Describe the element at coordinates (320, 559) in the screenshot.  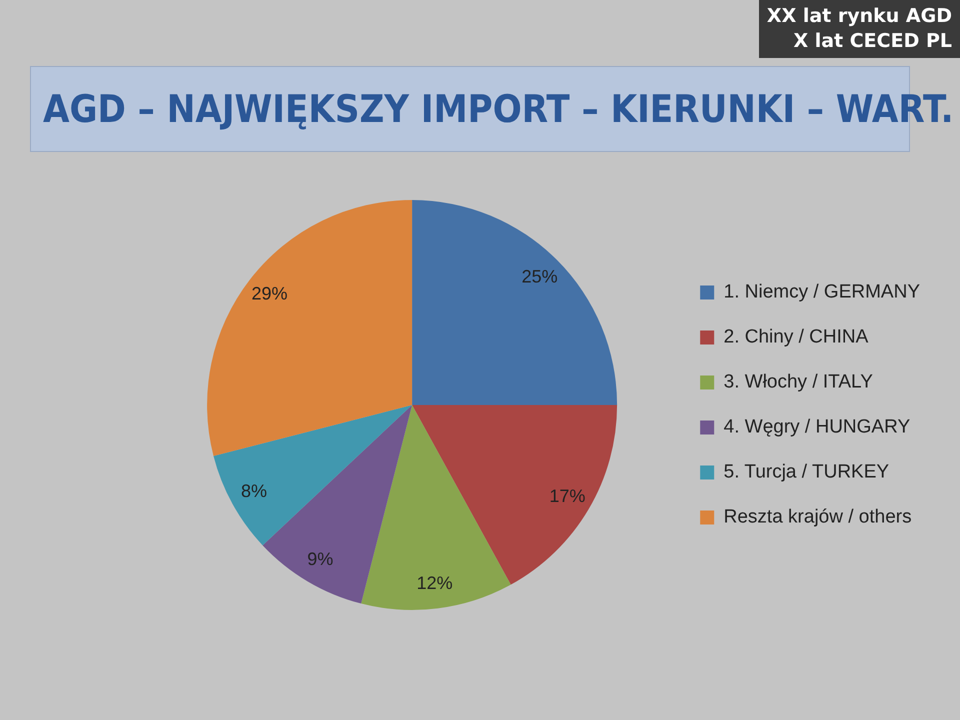
I see `data-label: 9%` at that location.